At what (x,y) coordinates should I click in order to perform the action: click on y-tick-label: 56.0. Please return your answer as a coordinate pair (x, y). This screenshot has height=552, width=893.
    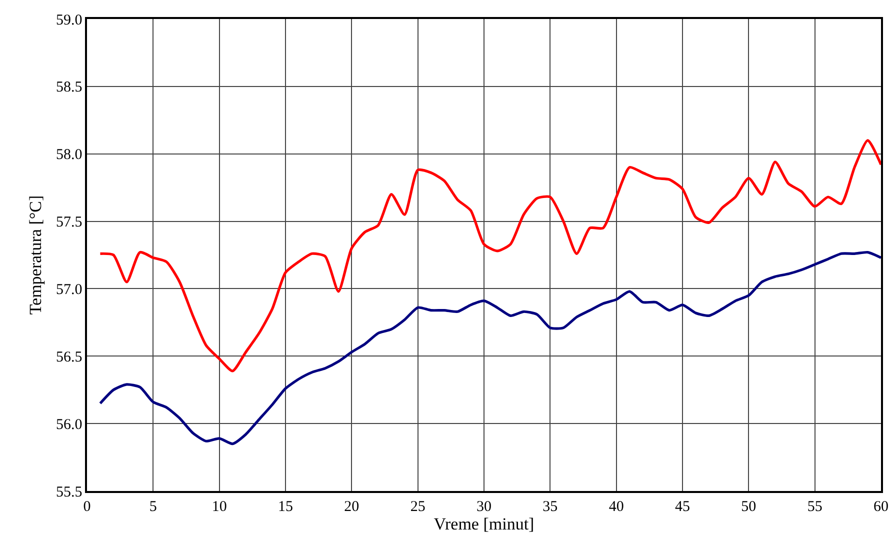
    Looking at the image, I should click on (69, 424).